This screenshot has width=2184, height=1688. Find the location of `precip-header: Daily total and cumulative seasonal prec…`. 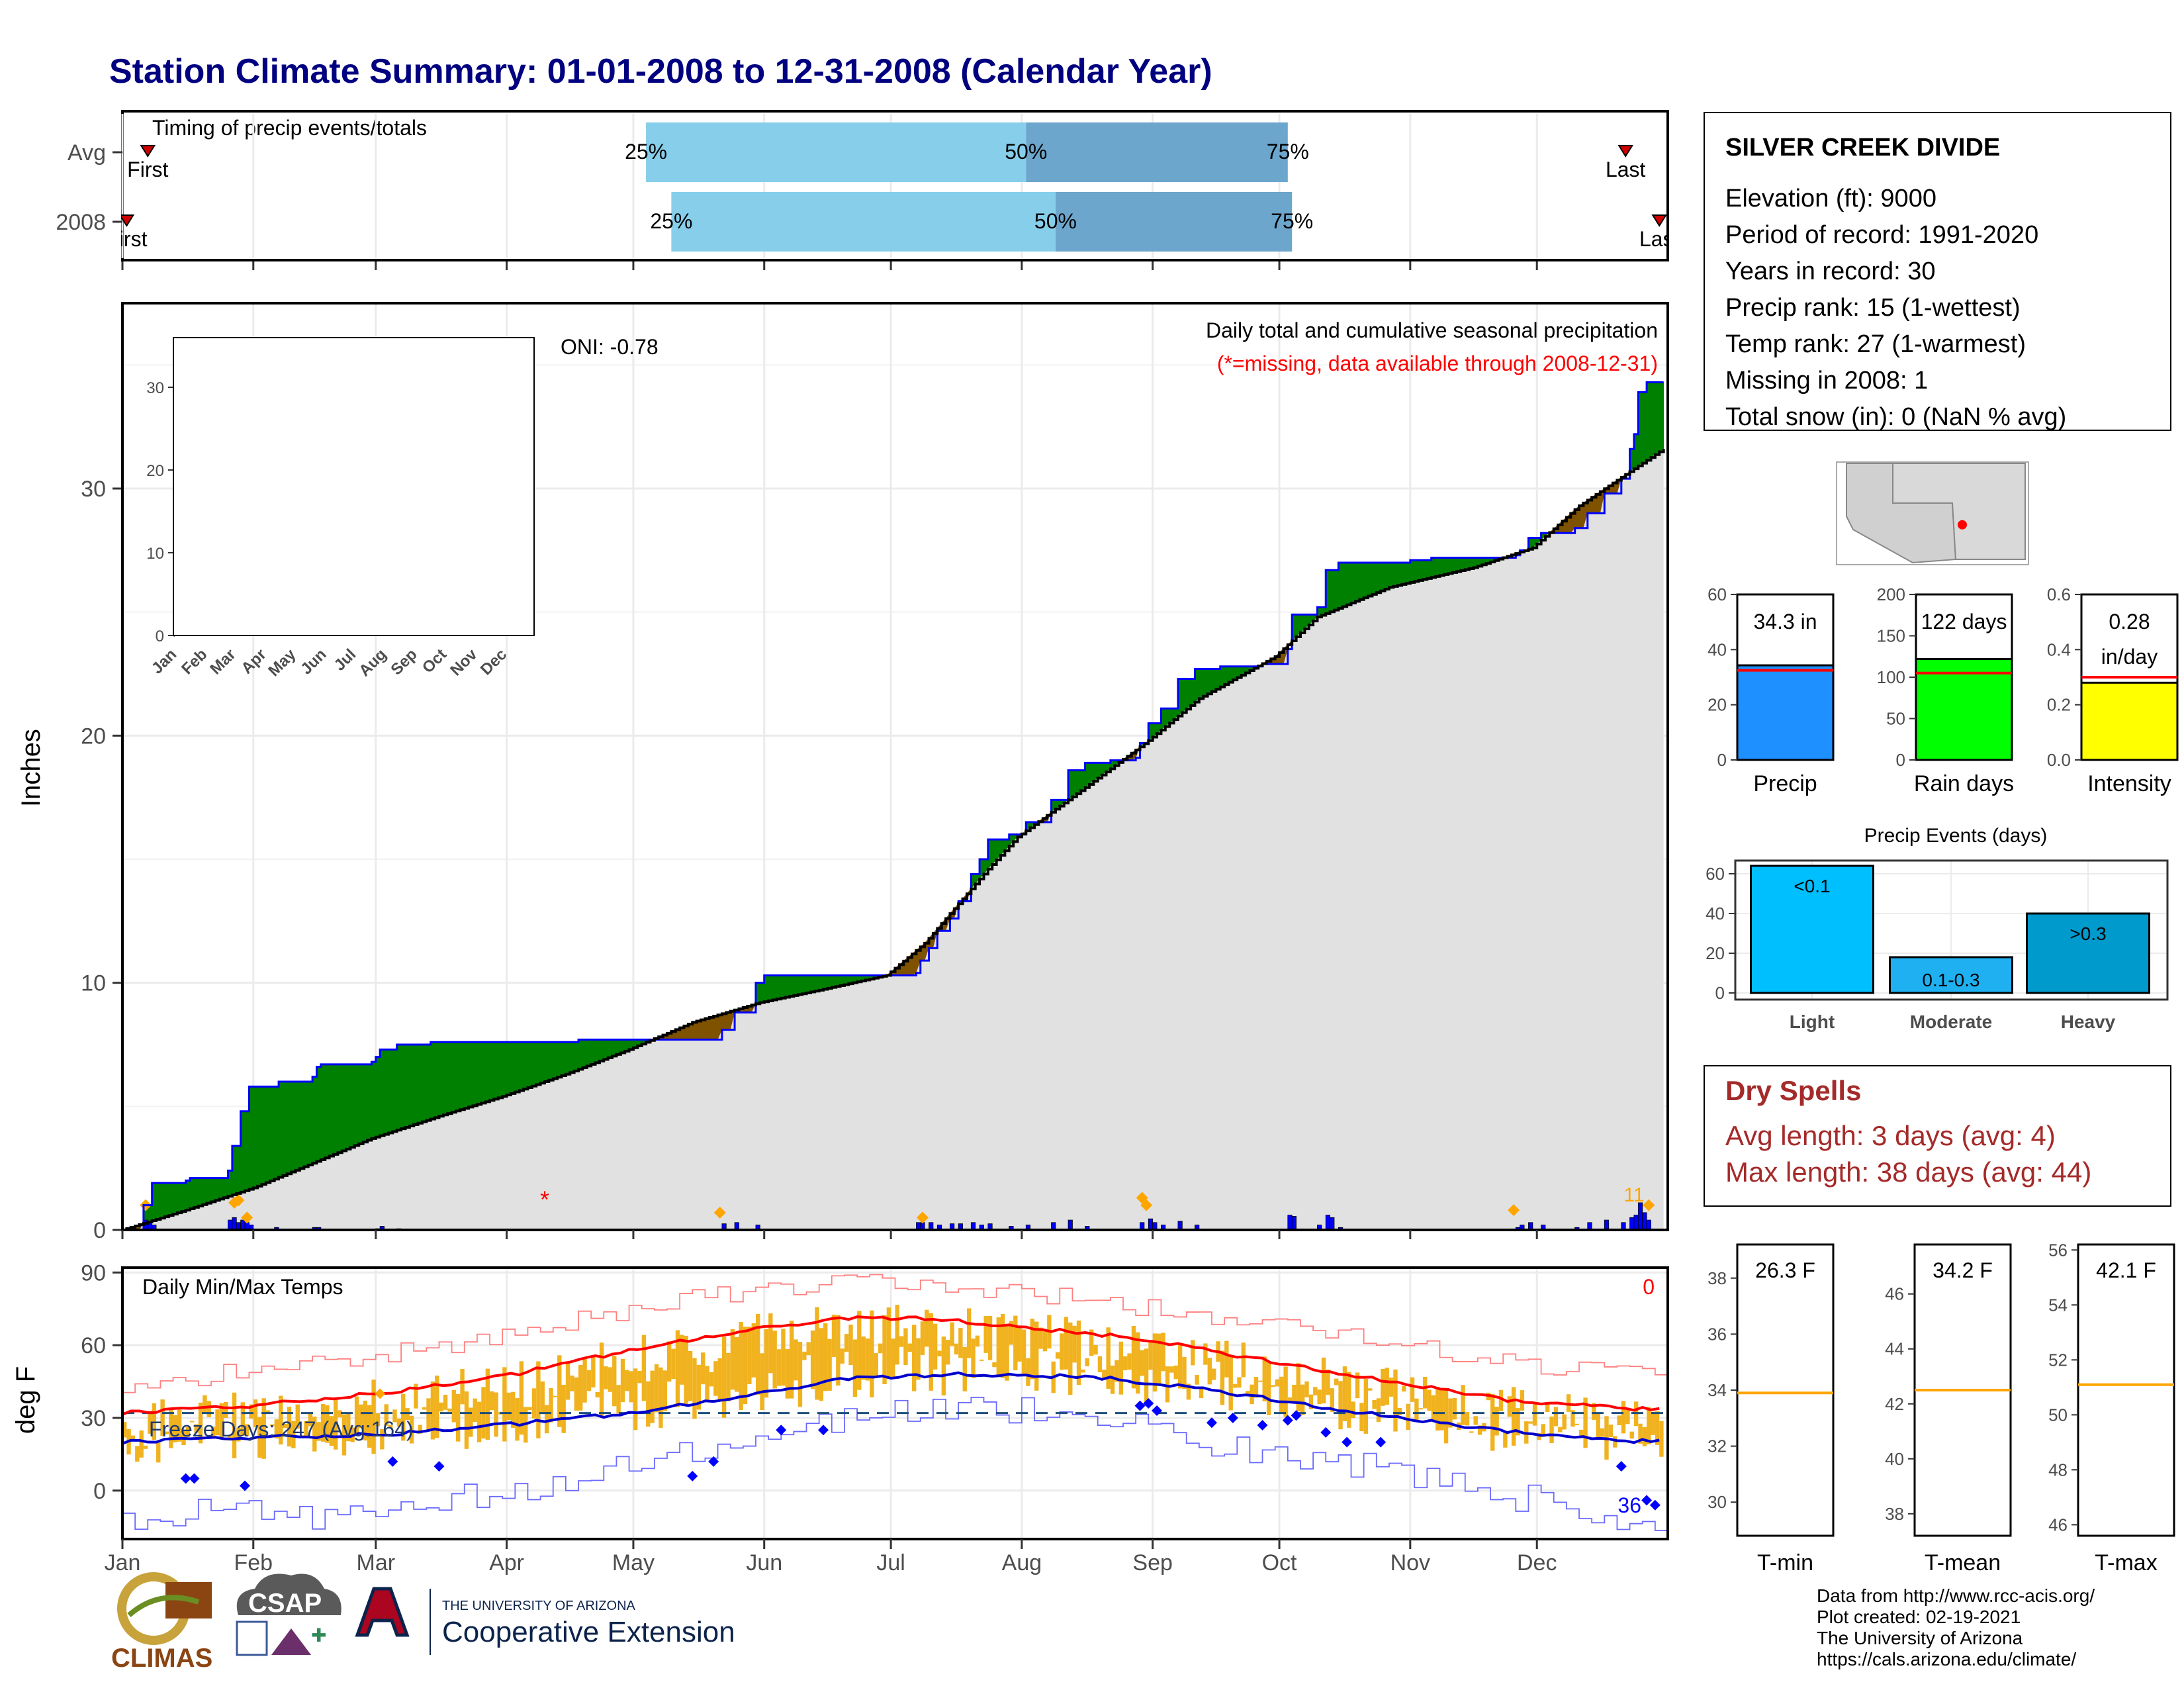

precip-header: Daily total and cumulative seasonal prec… is located at coordinates (1432, 330).